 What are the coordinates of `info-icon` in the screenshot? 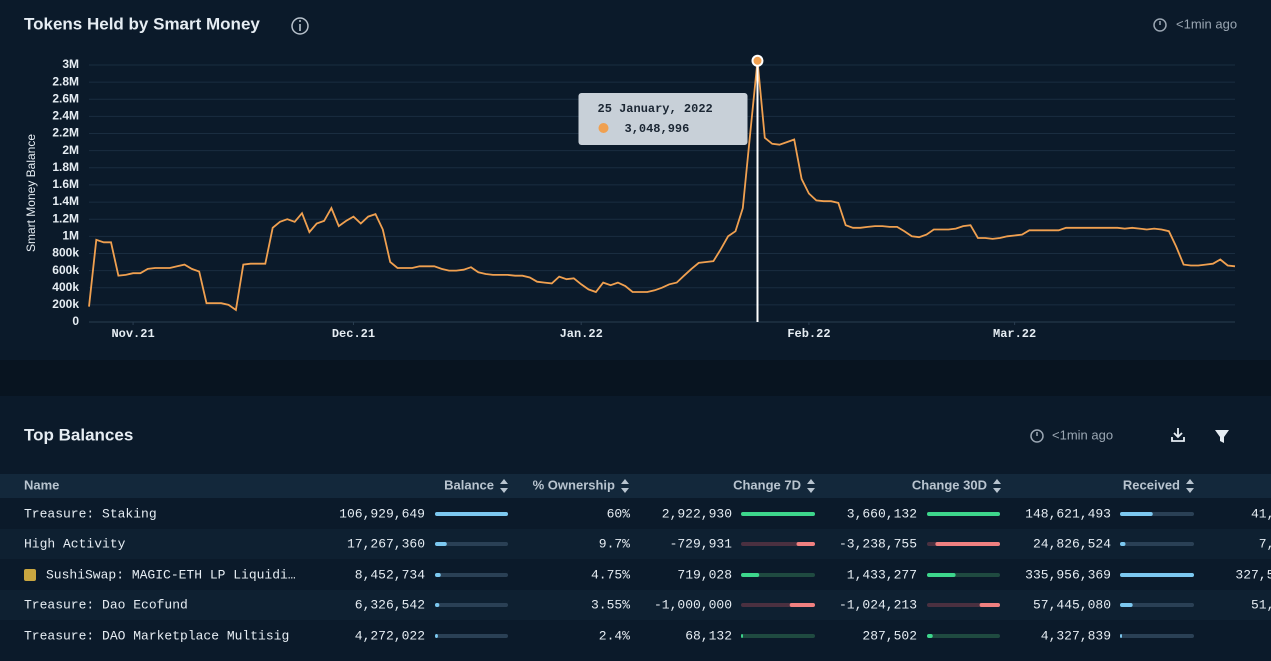 It's located at (300, 26).